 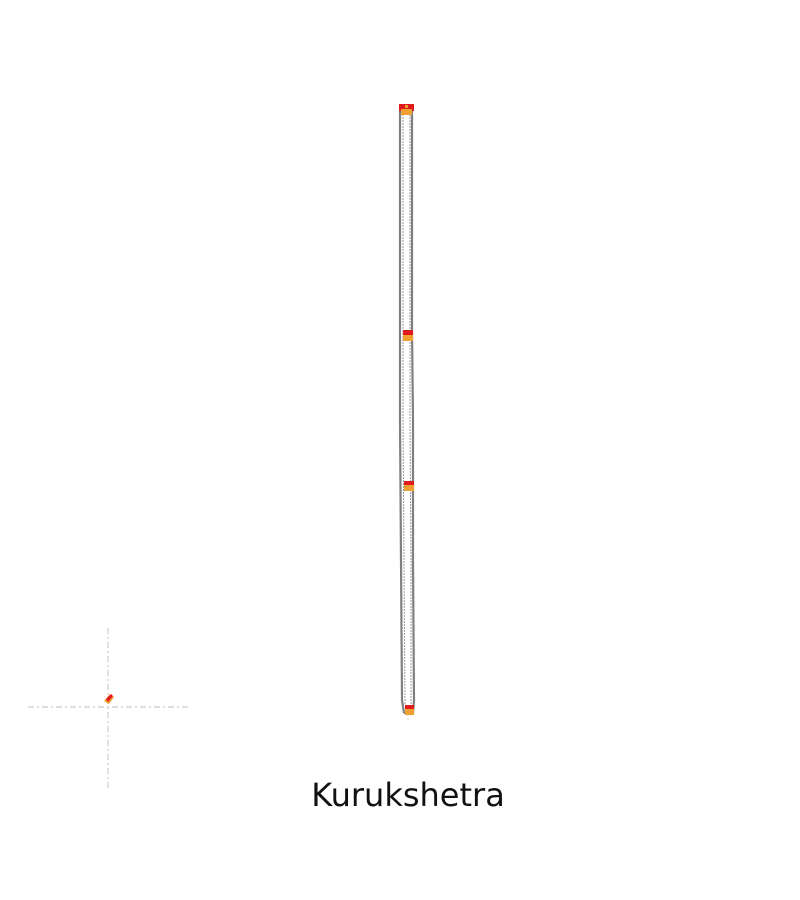 I want to click on locator-inset, so click(x=108, y=708).